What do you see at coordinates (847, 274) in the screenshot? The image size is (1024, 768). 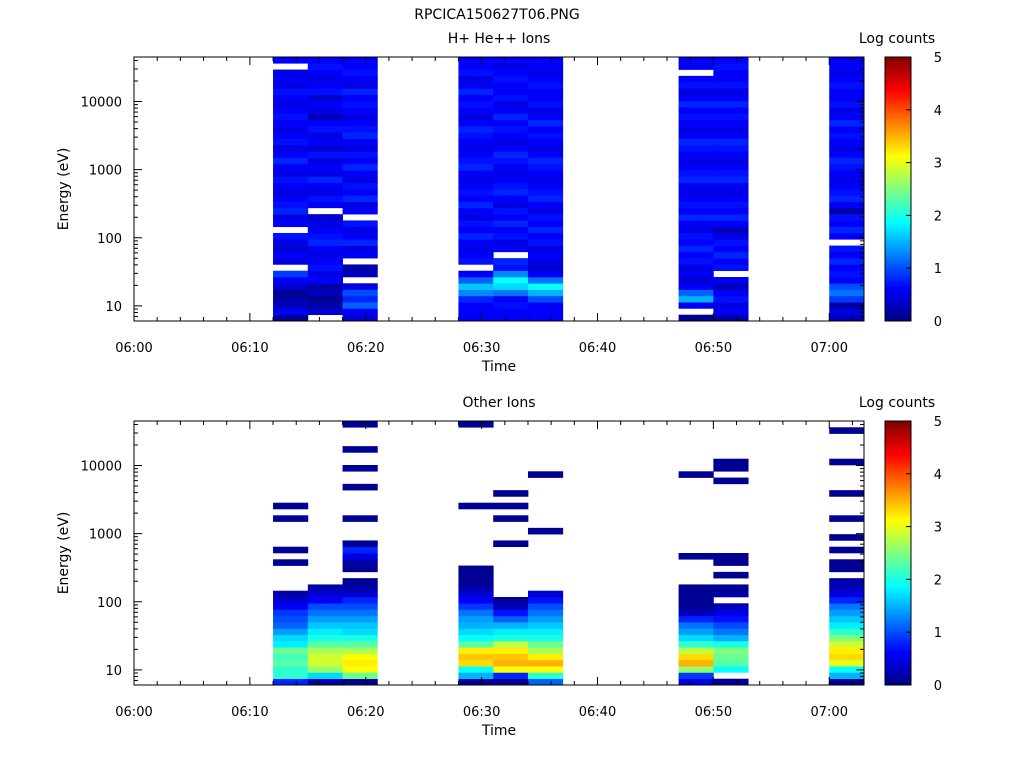 I see `cell-c8-b7` at bounding box center [847, 274].